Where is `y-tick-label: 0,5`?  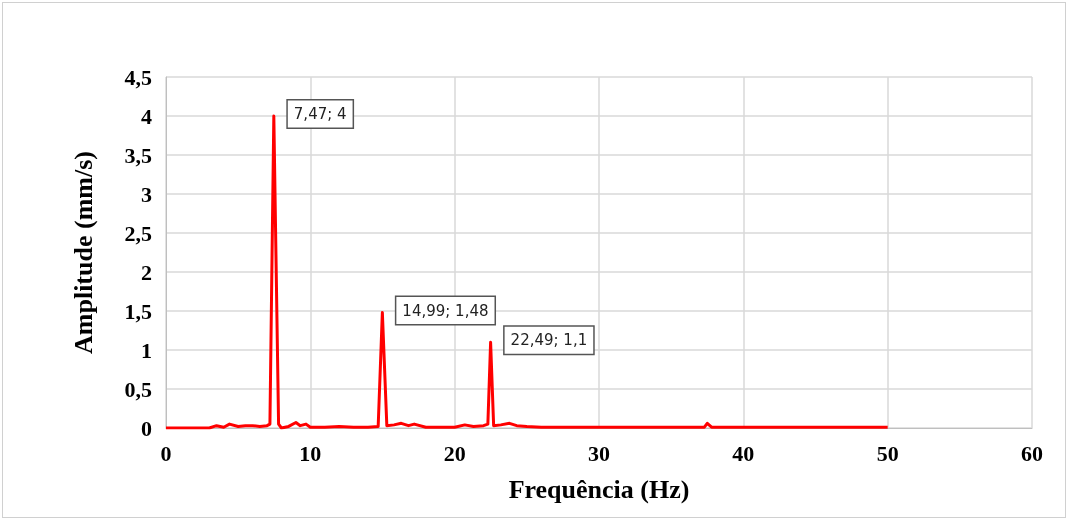
y-tick-label: 0,5 is located at coordinates (138, 389).